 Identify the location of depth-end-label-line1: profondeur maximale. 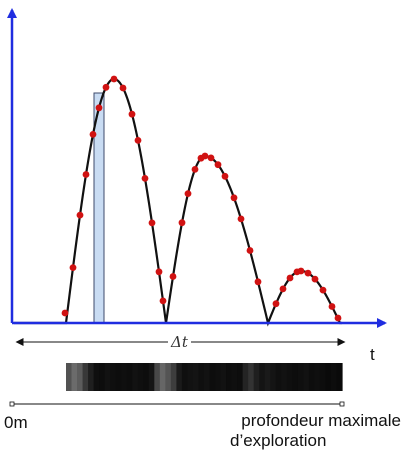
(321, 420).